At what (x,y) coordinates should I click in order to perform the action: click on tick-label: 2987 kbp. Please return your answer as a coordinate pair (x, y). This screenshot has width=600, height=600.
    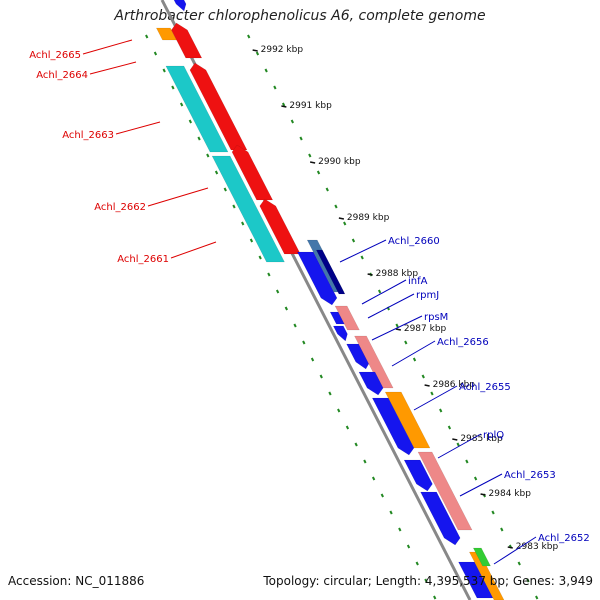
    Looking at the image, I should click on (425, 329).